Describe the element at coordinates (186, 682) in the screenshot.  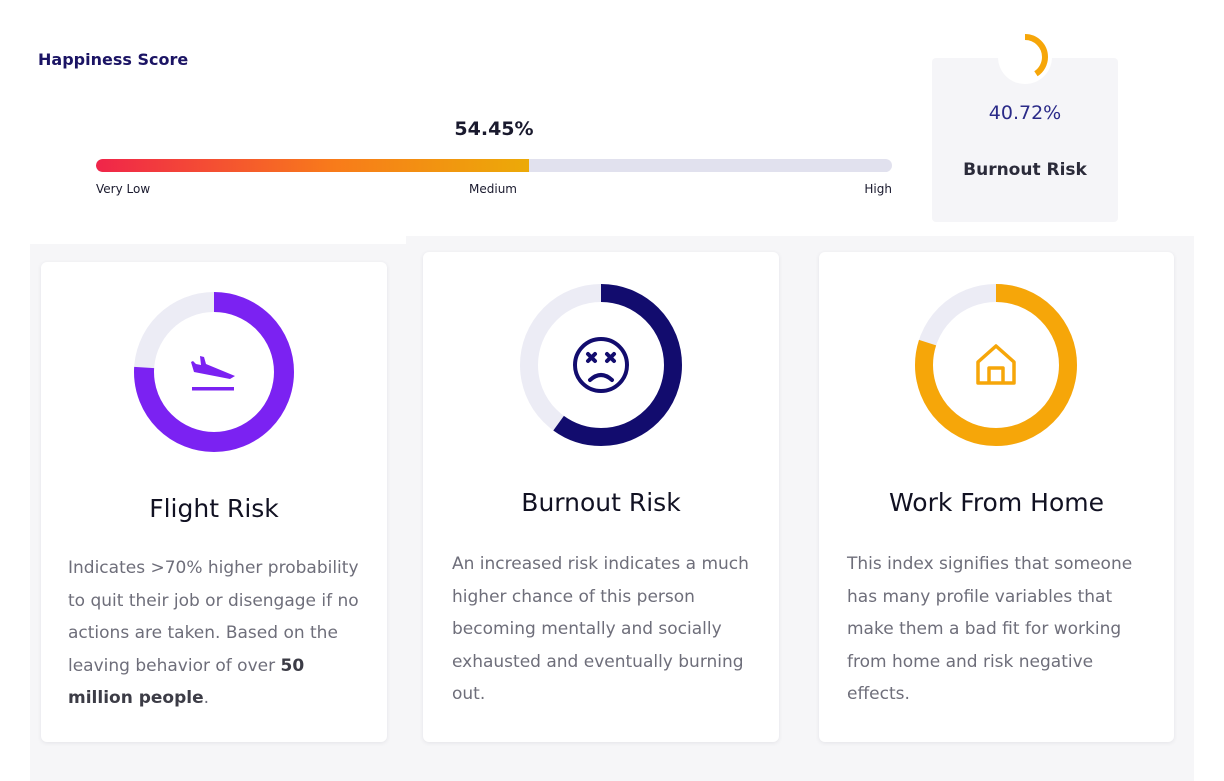
I see `flight-risk-description-bold: 50 million people` at that location.